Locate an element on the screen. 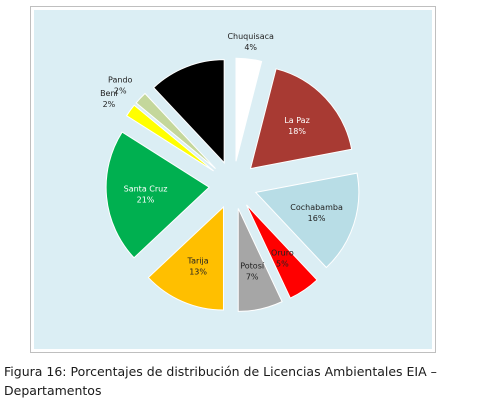 This screenshot has width=480, height=408. pie-slice-oruro is located at coordinates (282, 251).